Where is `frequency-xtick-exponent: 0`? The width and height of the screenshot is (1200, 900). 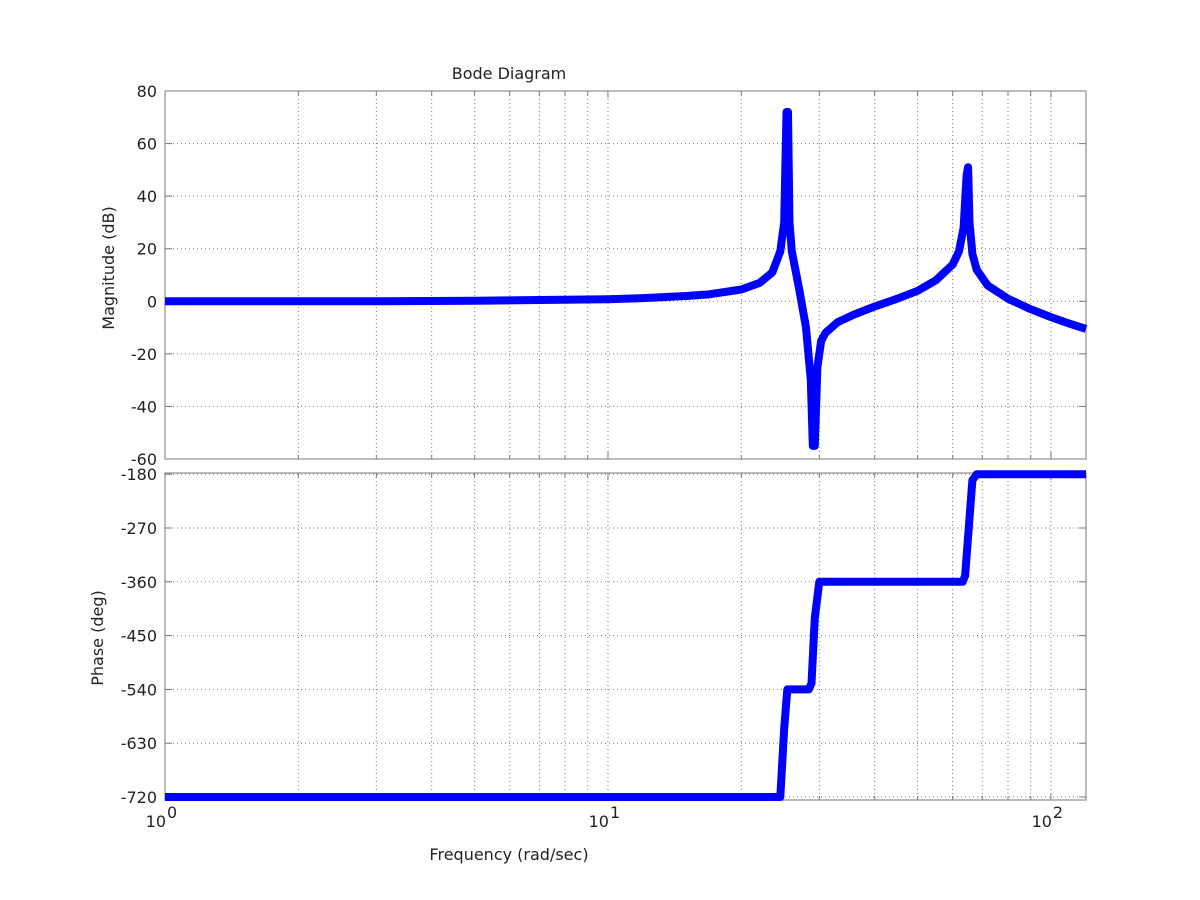 frequency-xtick-exponent: 0 is located at coordinates (172, 812).